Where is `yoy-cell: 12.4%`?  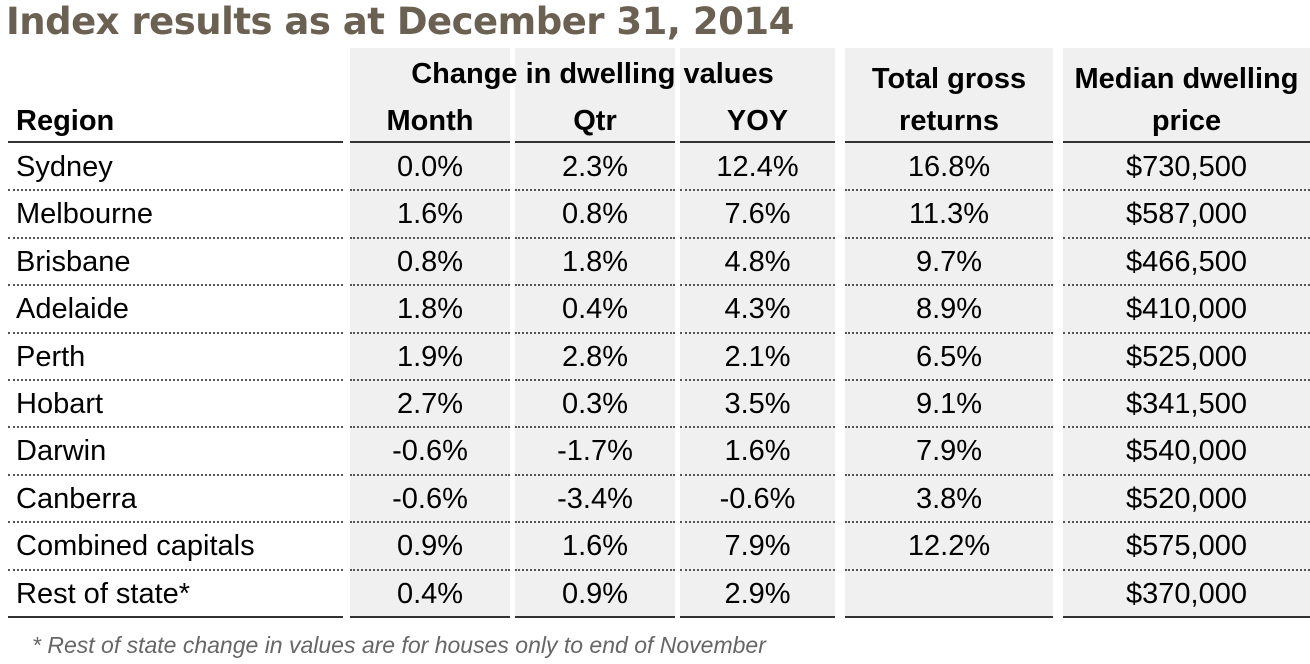 yoy-cell: 12.4% is located at coordinates (757, 167).